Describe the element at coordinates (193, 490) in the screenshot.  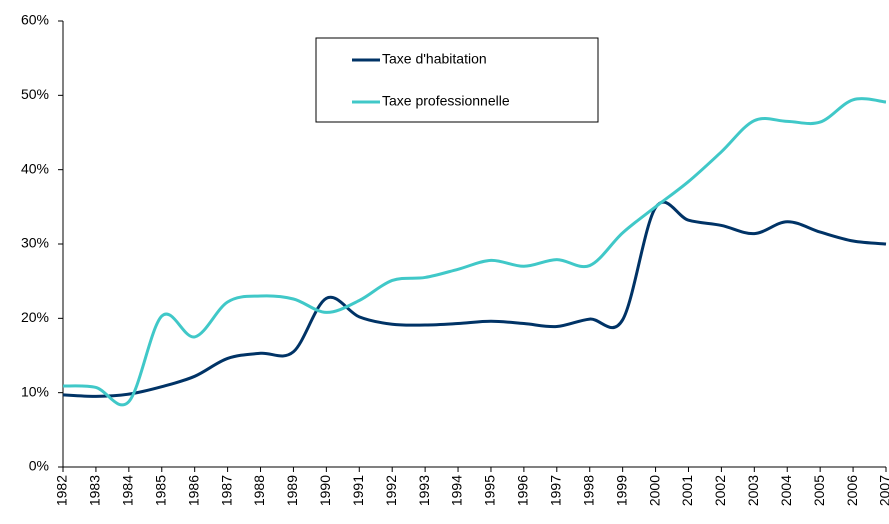
I see `x-tick-label: 1986` at that location.